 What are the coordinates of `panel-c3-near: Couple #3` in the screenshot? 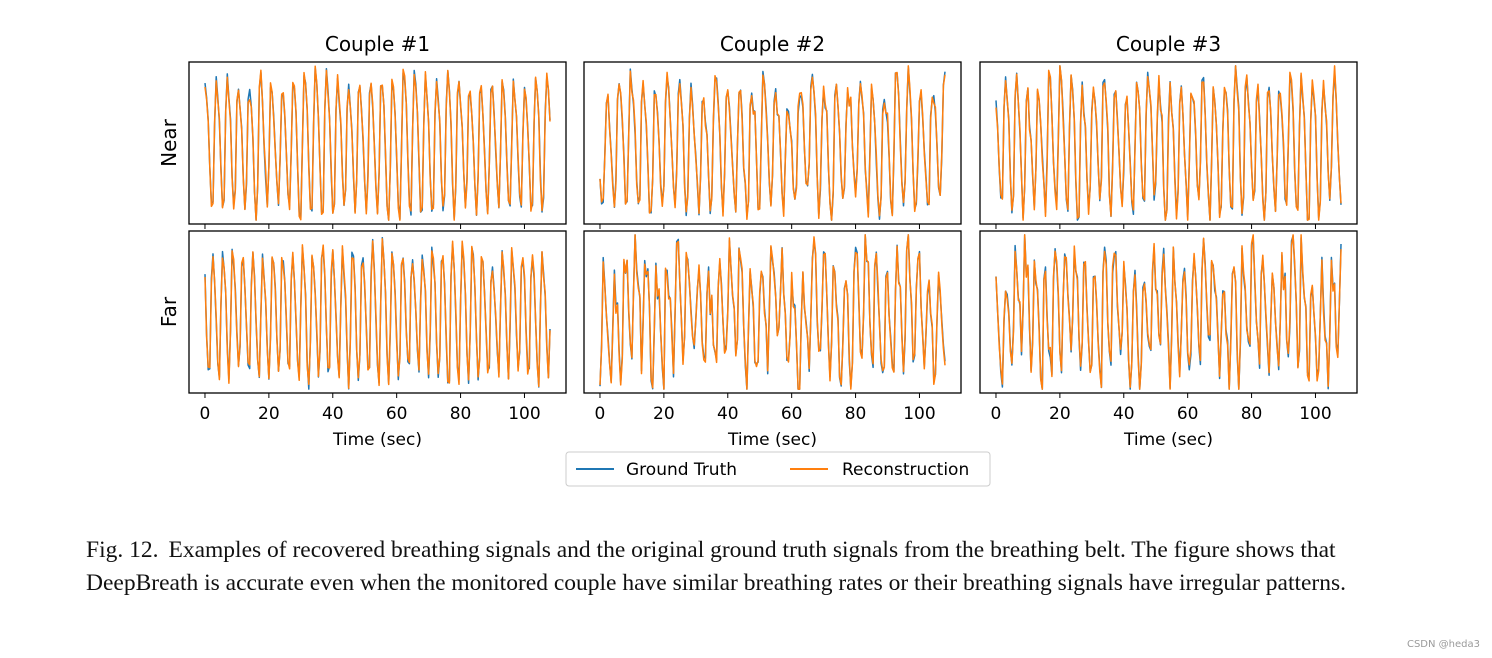 It's located at (1168, 130).